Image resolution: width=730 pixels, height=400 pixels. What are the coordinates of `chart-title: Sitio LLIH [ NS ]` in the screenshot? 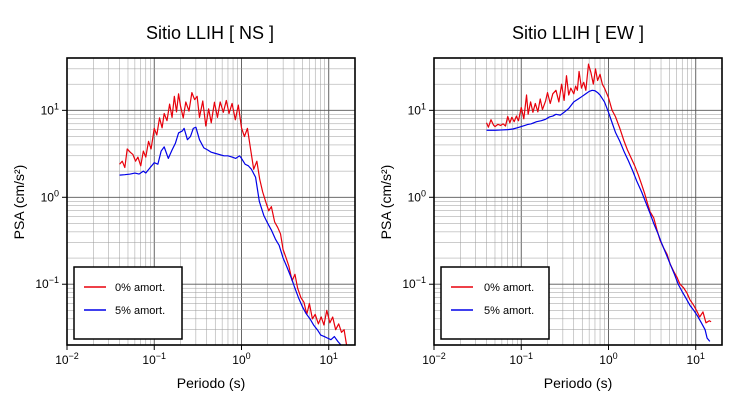 It's located at (210, 33).